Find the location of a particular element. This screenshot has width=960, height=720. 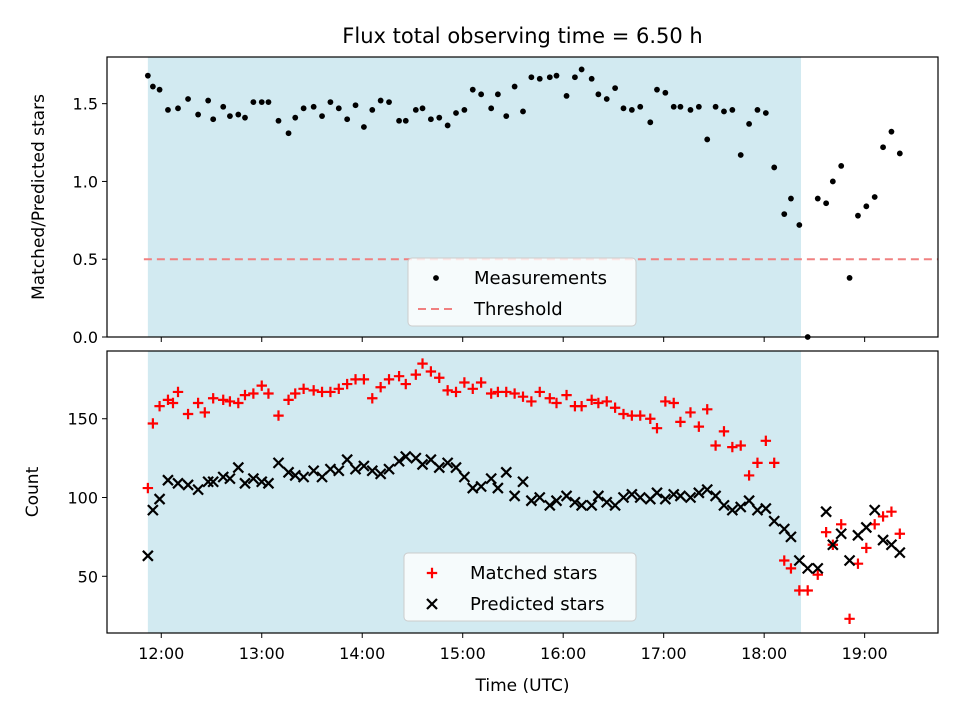

y-tick-label: 1.5 is located at coordinates (85, 104).